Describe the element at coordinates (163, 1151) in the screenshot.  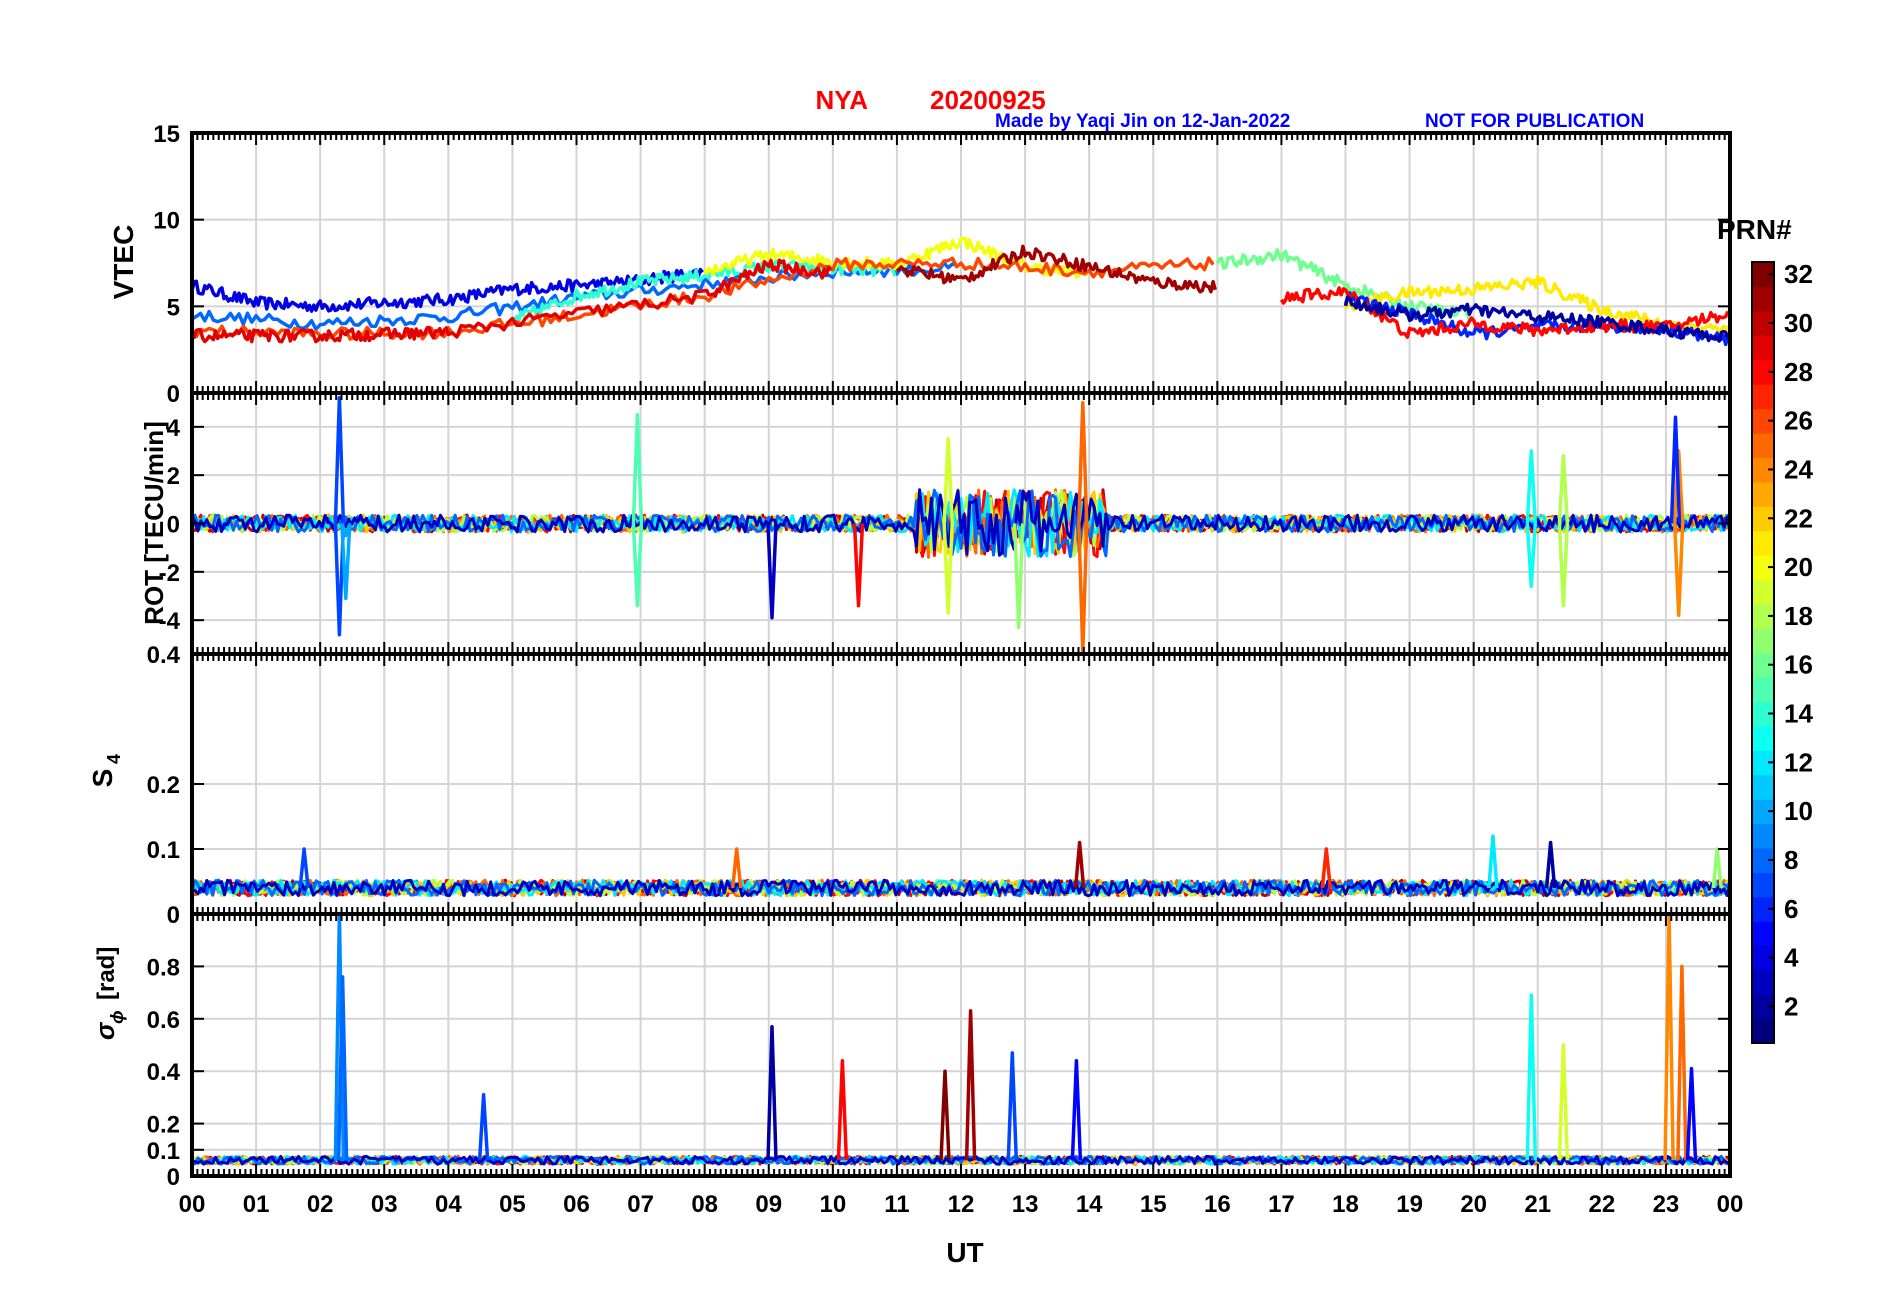
I see `y-tick-label: 0.1` at that location.